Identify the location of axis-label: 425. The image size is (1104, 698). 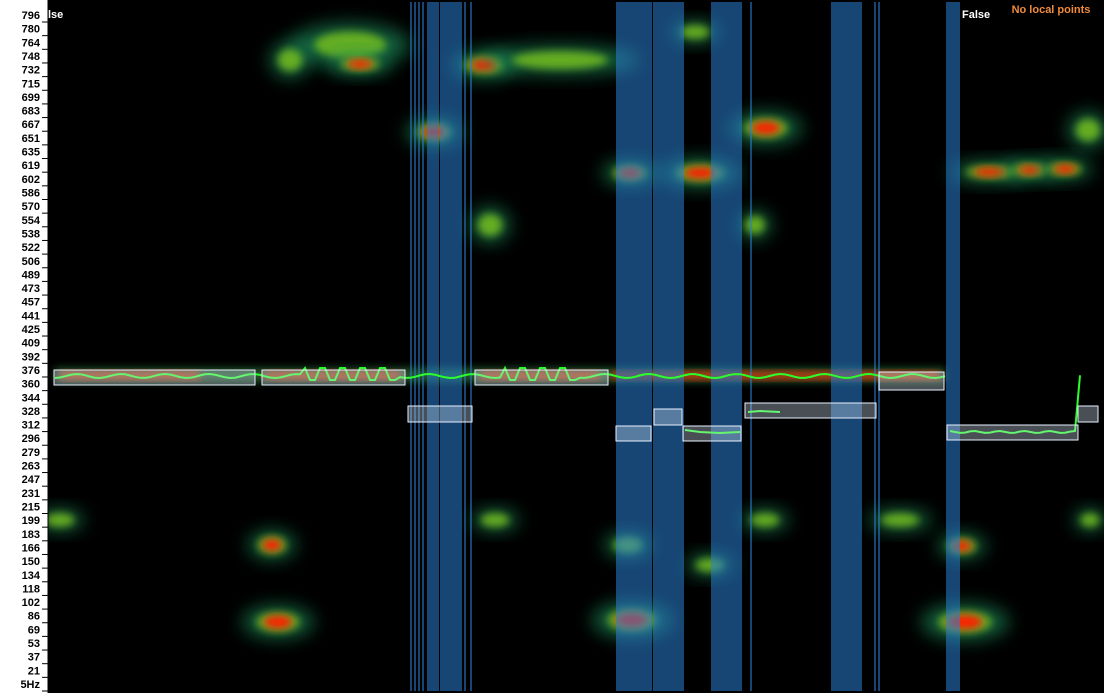
(31, 330).